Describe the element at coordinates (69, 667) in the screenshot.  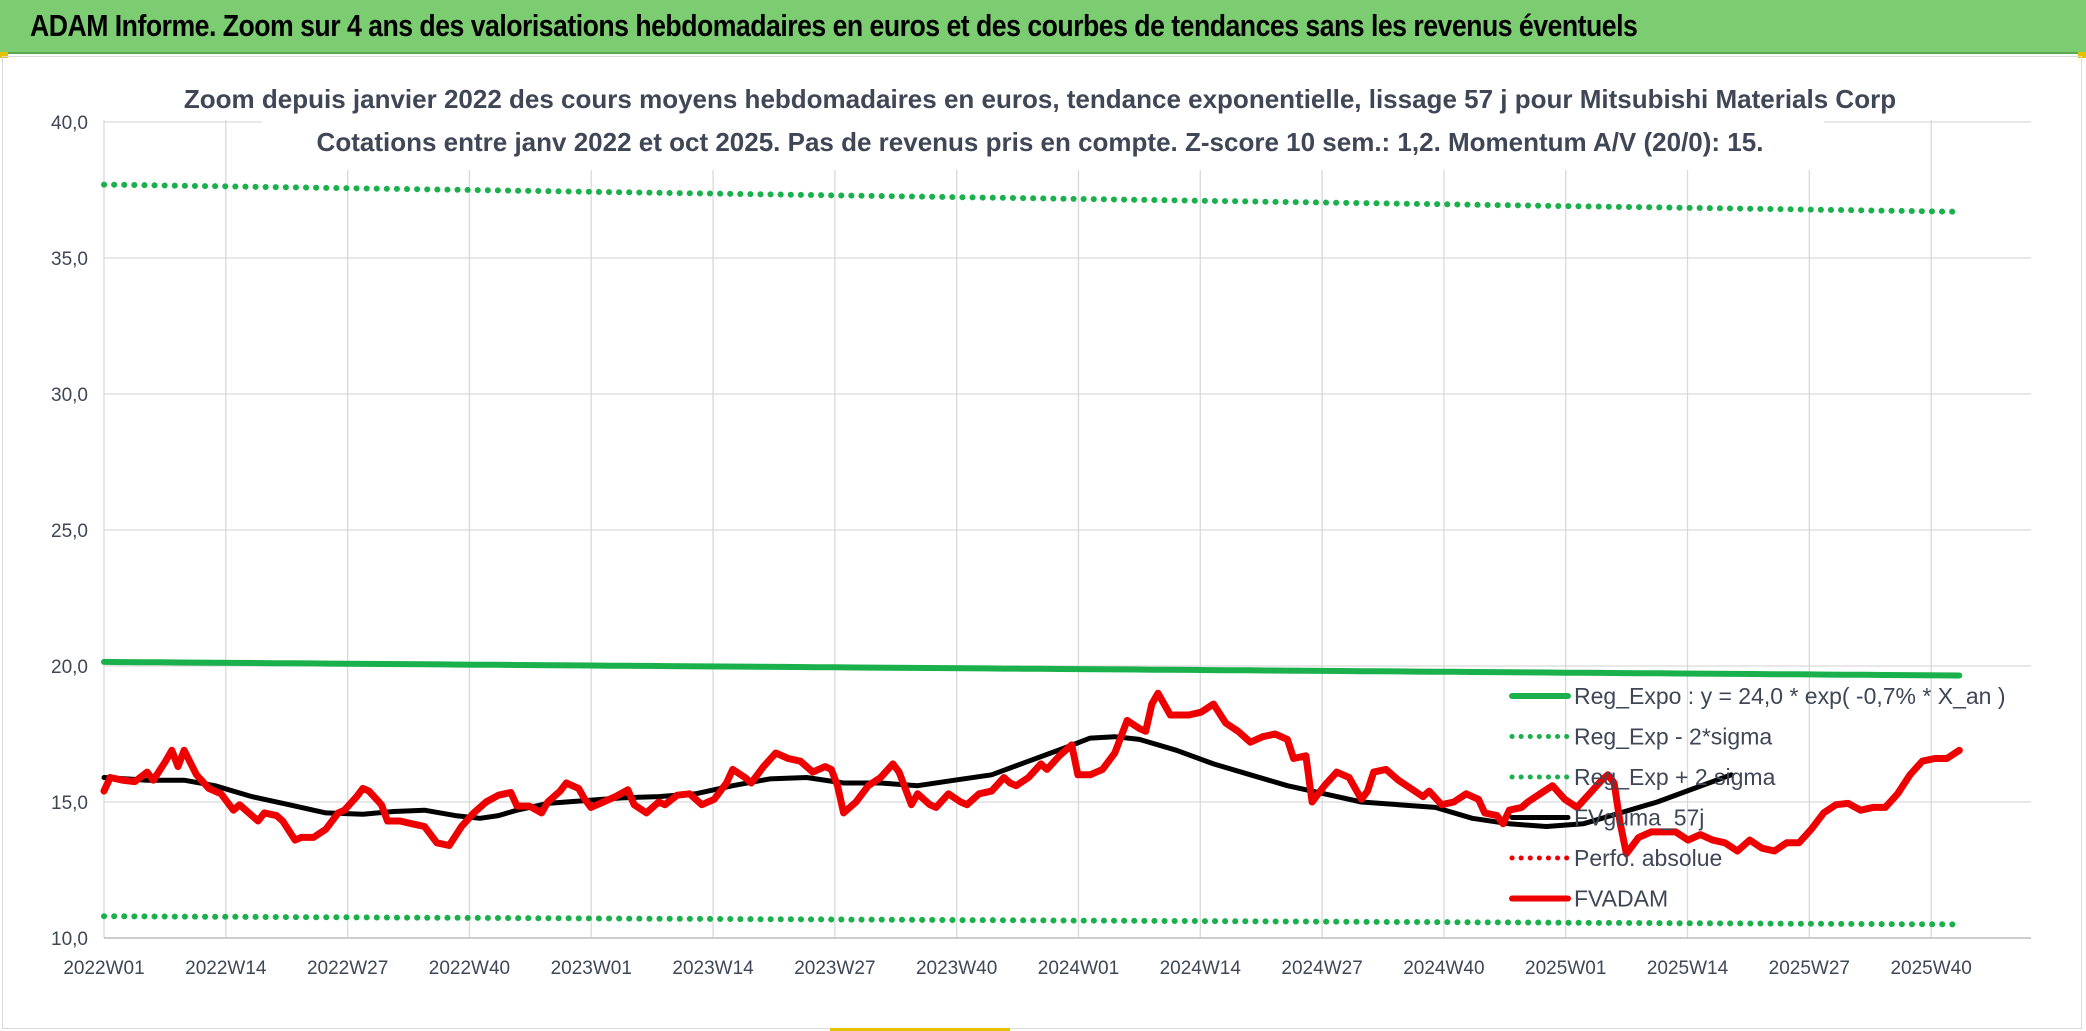
I see `y-tick-label: 20,0` at that location.